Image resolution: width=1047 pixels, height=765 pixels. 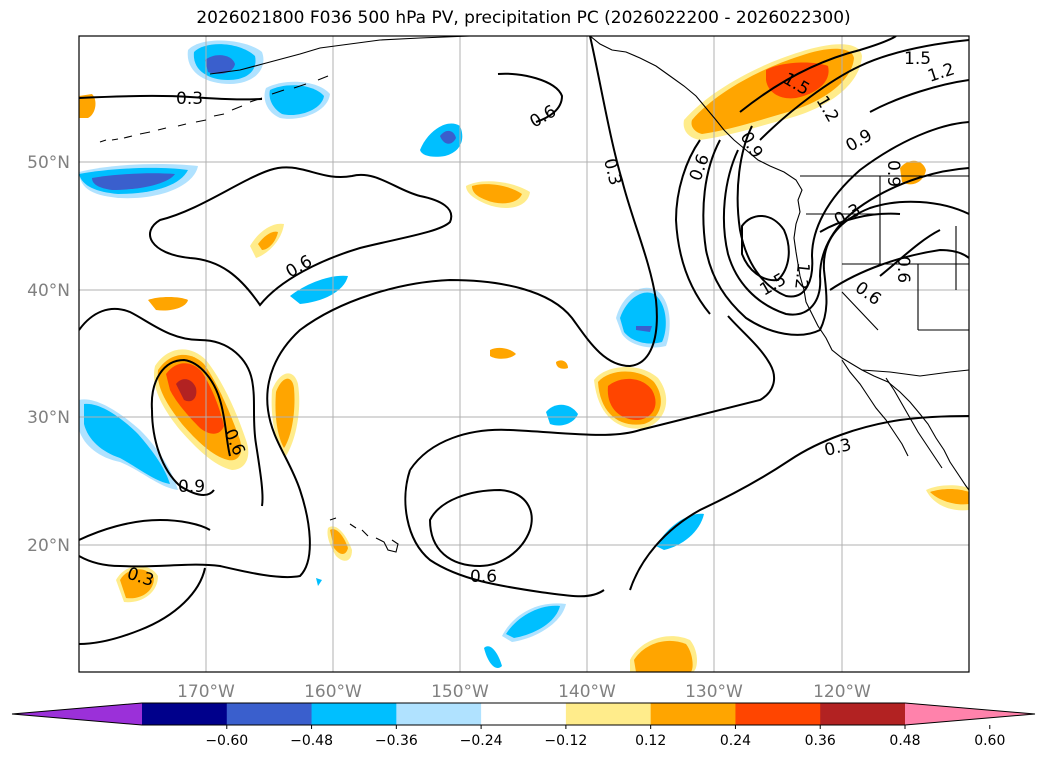 What do you see at coordinates (214, 109) in the screenshot?
I see `aleutian-islands` at bounding box center [214, 109].